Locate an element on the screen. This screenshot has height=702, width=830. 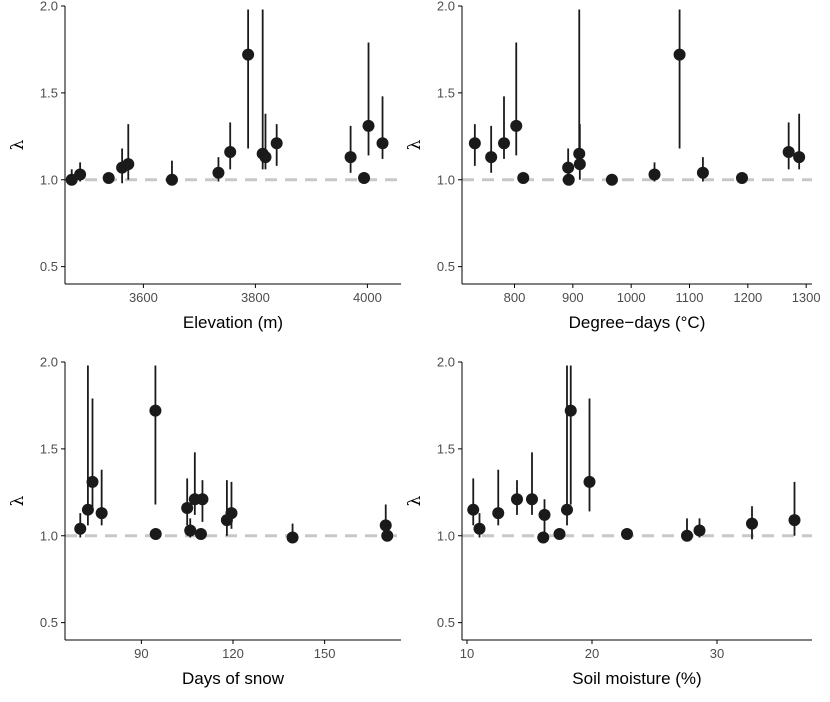
x-axis-title: Degree−days (°C) is located at coordinates (637, 322).